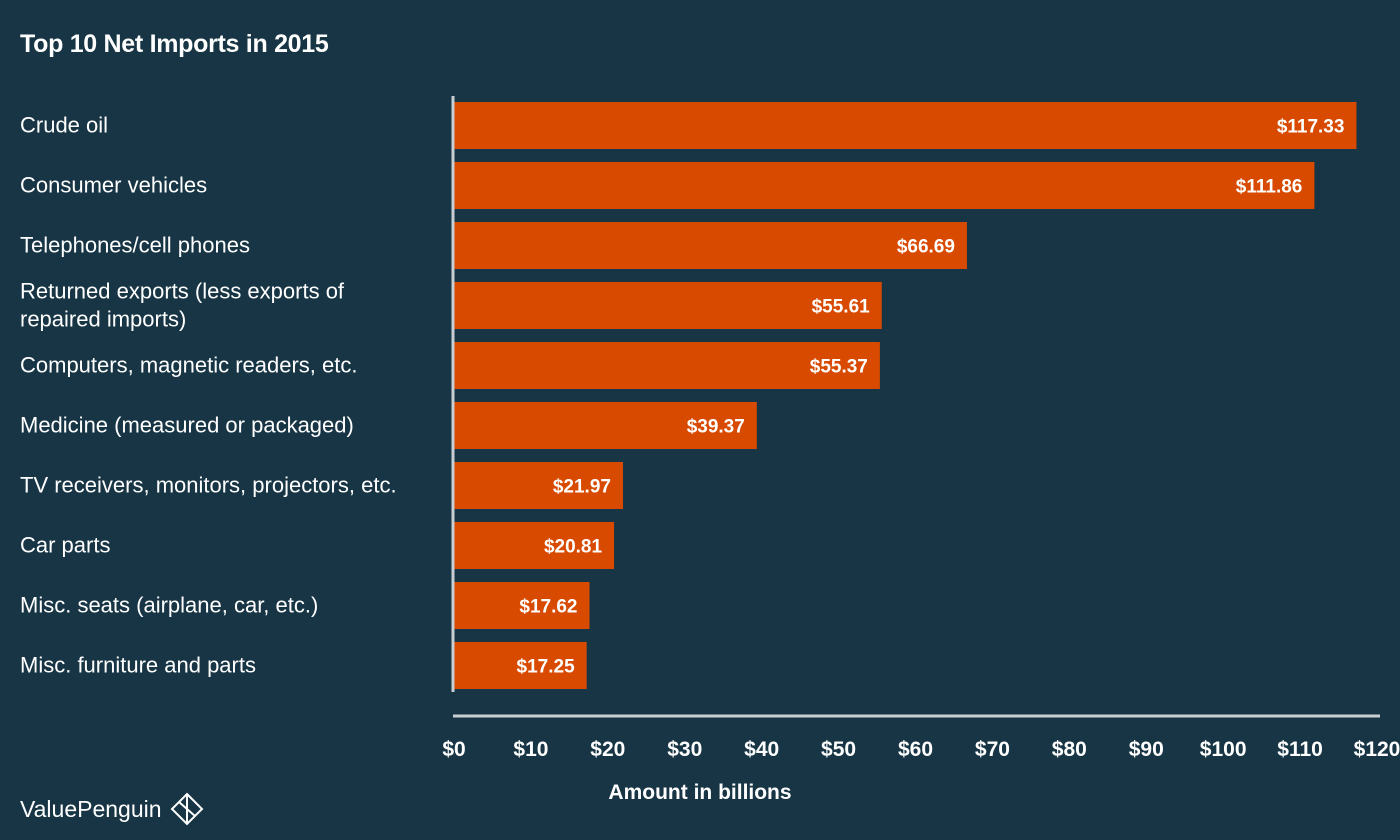 This screenshot has height=840, width=1400. I want to click on brand-logo: ValuePenguin, so click(112, 809).